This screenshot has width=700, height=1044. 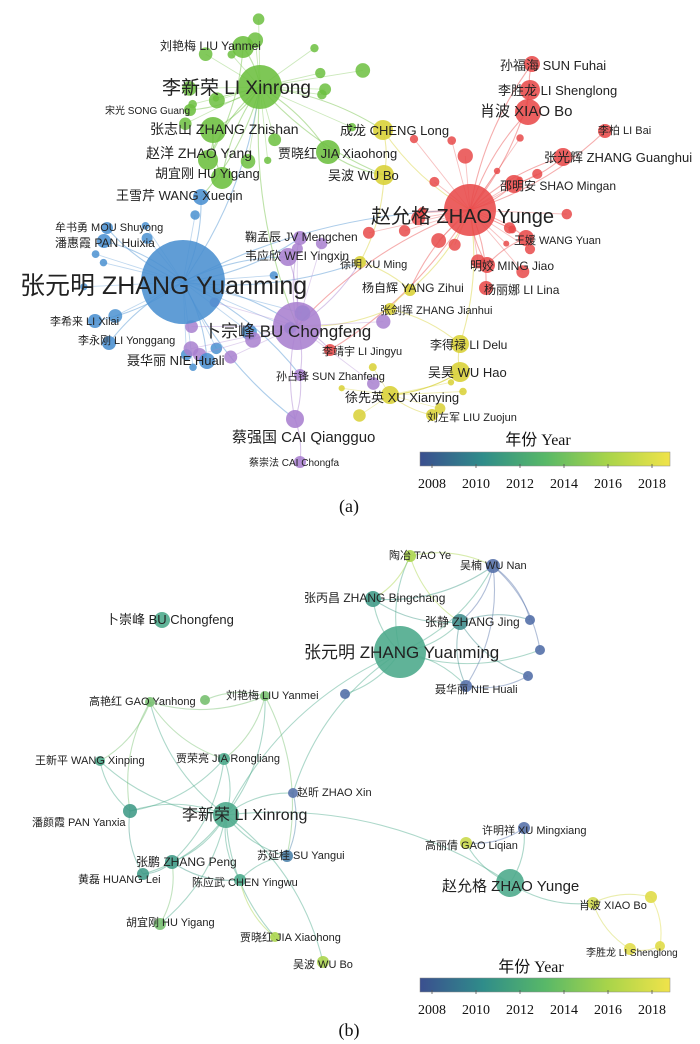 I want to click on node-li-yonggang, so click(x=109, y=343).